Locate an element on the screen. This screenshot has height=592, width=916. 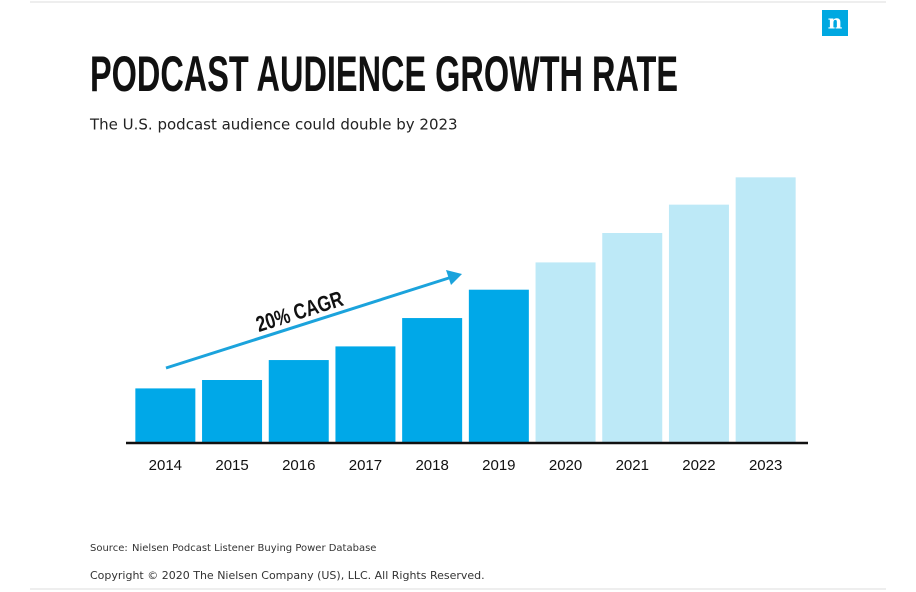
arrow-head is located at coordinates (454, 277).